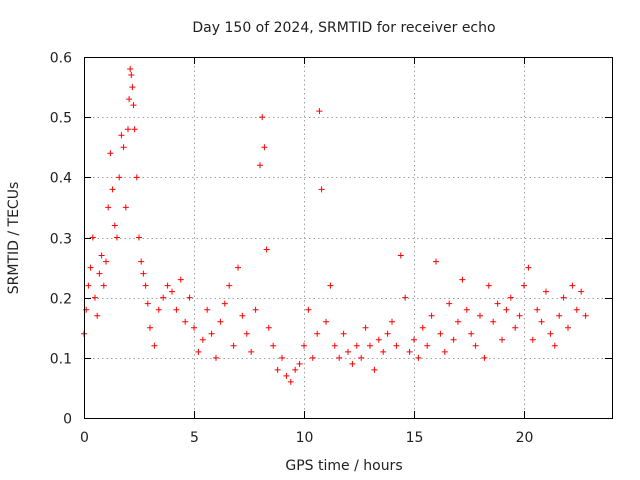 The height and width of the screenshot is (480, 640). I want to click on x-axis-label: GPS time / hours, so click(343, 466).